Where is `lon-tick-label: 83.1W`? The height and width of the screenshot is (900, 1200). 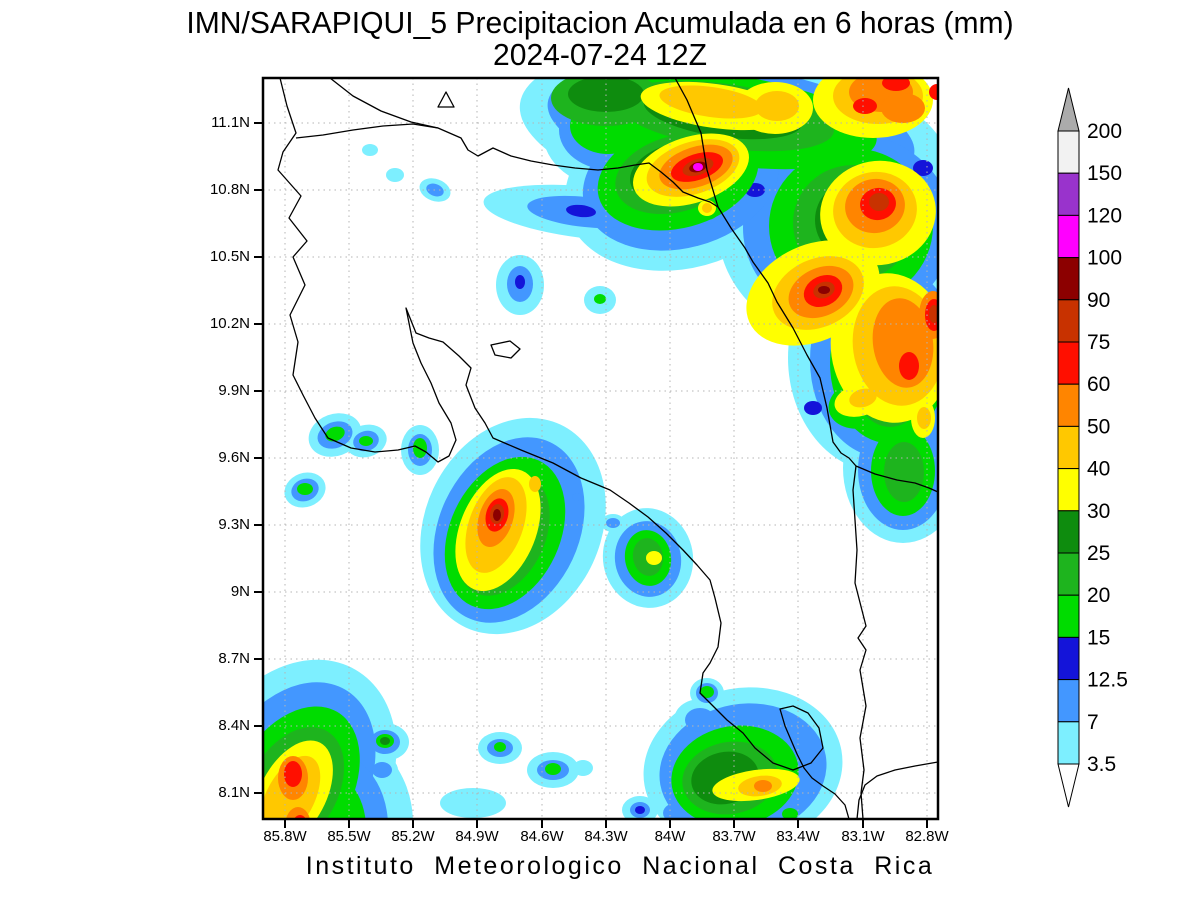
lon-tick-label: 83.1W is located at coordinates (863, 836).